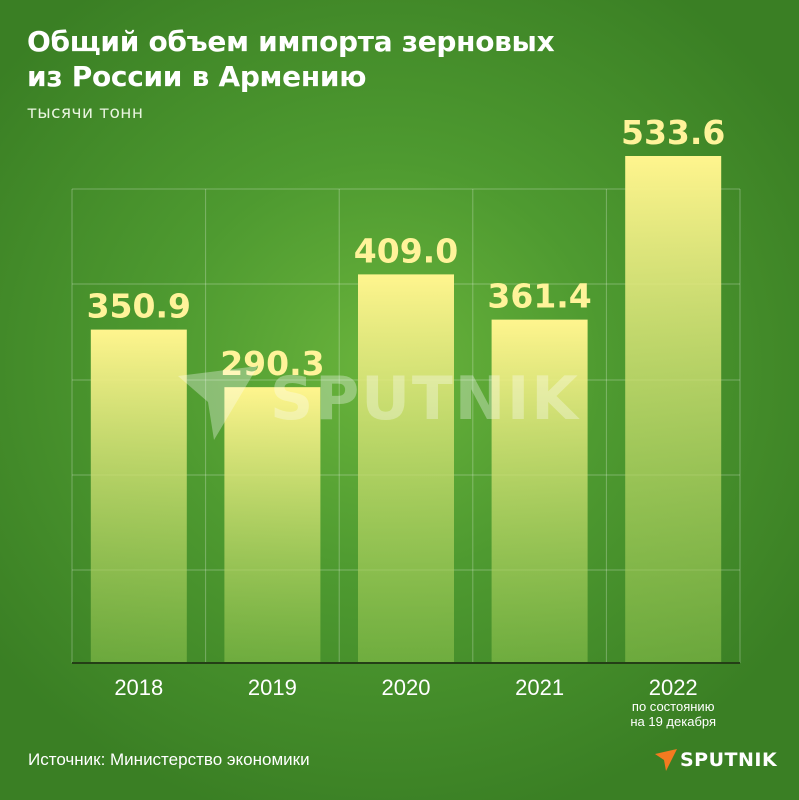 The image size is (799, 800). What do you see at coordinates (539, 491) in the screenshot?
I see `bar-2021` at bounding box center [539, 491].